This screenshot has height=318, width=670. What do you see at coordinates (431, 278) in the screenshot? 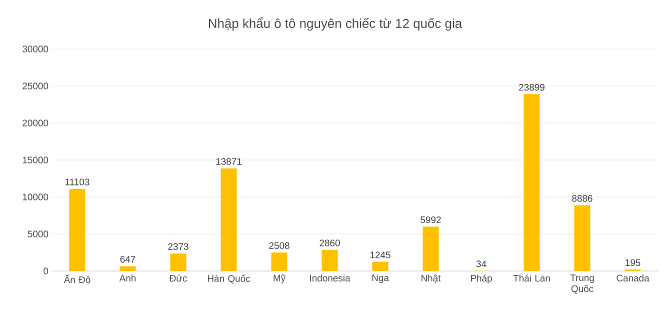
I see `x-tick-label: Nhật` at bounding box center [431, 278].